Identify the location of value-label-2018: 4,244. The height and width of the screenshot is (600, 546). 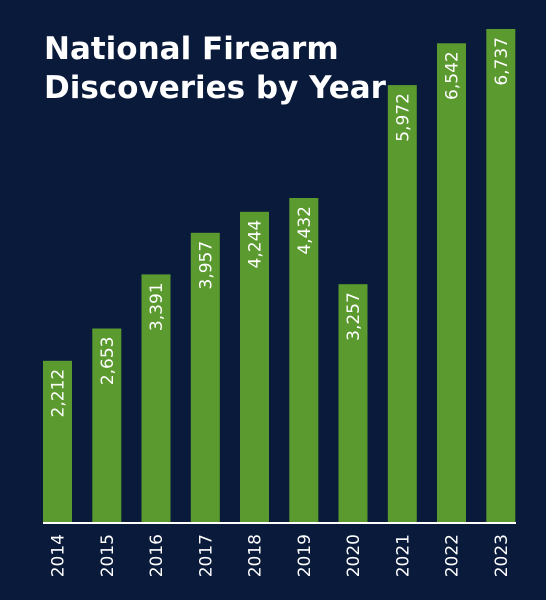
(256, 244).